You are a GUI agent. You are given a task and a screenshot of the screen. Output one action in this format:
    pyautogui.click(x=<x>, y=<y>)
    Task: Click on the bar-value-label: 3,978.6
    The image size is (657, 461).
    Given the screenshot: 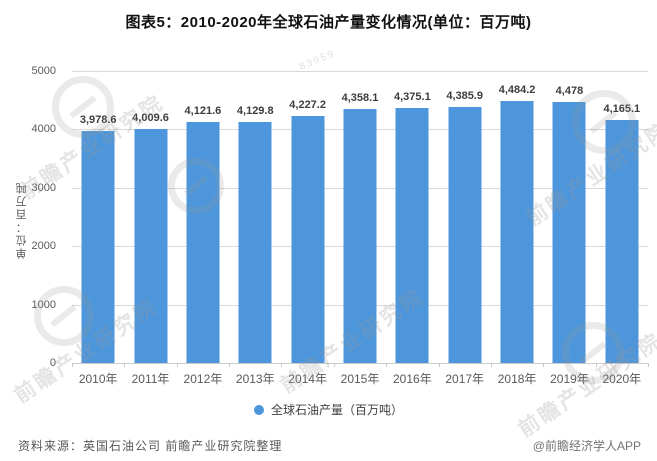 What is the action you would take?
    pyautogui.click(x=98, y=119)
    